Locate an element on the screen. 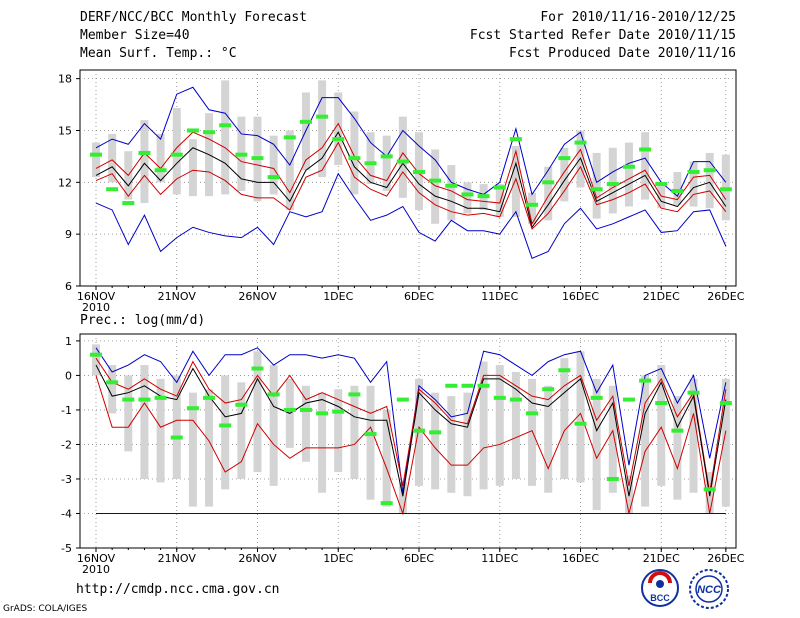  prec-xtick-label: 21NOV is located at coordinates (177, 558).